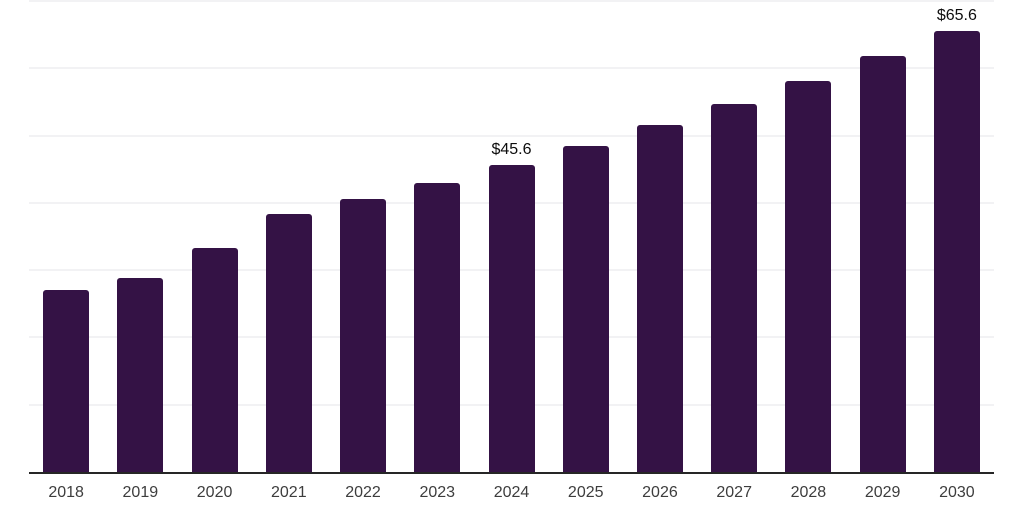  I want to click on bar-2020, so click(214, 359).